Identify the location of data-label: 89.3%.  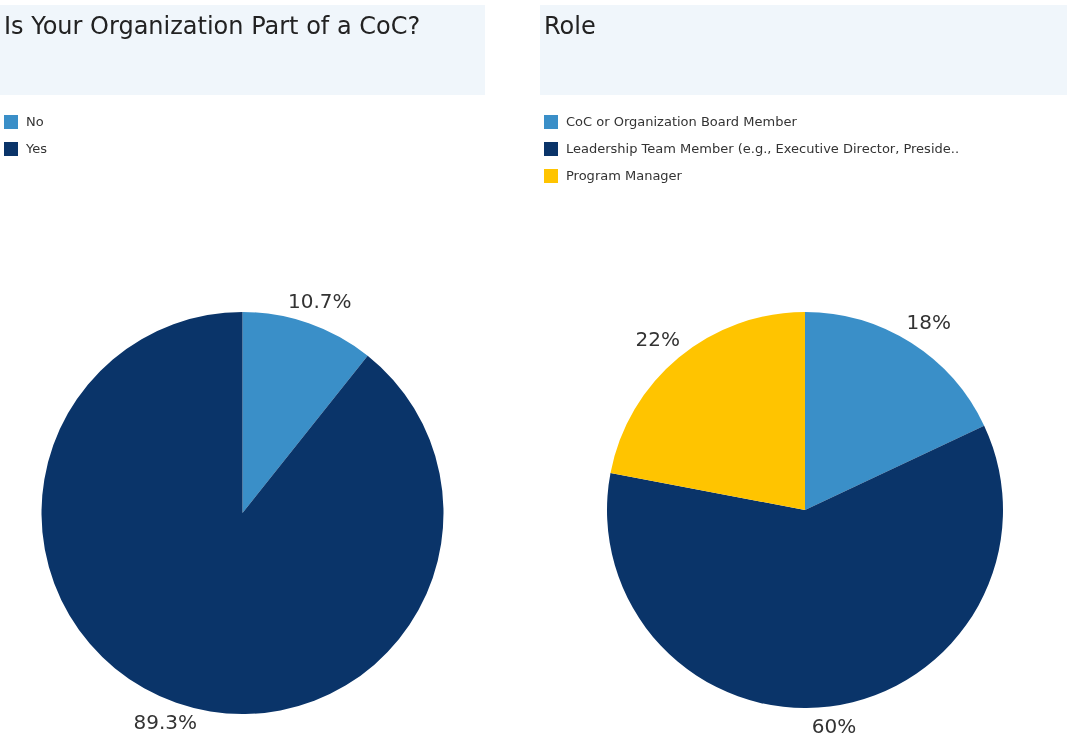
(165, 721).